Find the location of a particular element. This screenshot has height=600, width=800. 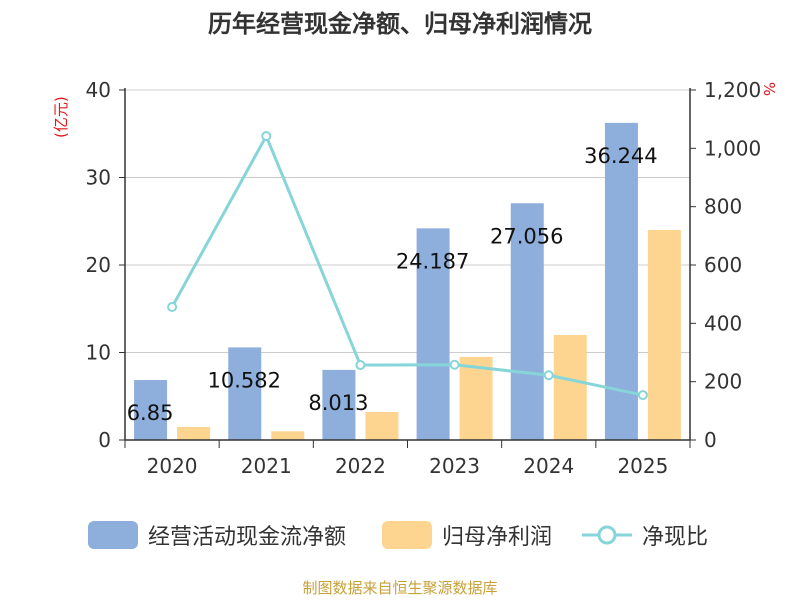

legend-item-cash-flow: 经营活动现金流净额 is located at coordinates (217, 535).